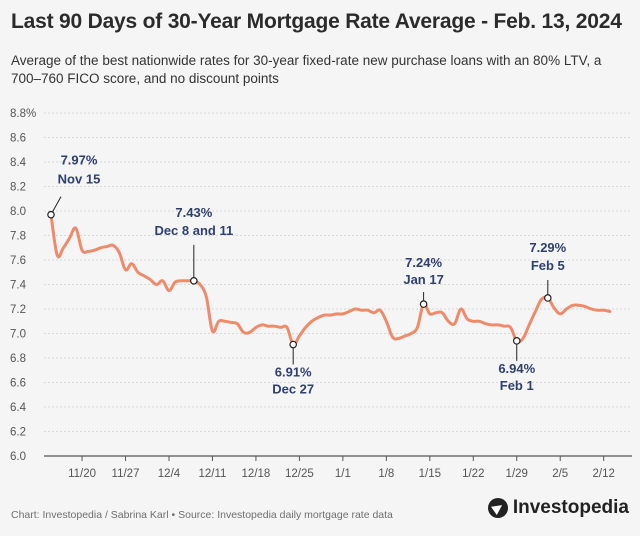 This screenshot has height=536, width=640. What do you see at coordinates (603, 474) in the screenshot?
I see `x-tick-label: 2/12` at bounding box center [603, 474].